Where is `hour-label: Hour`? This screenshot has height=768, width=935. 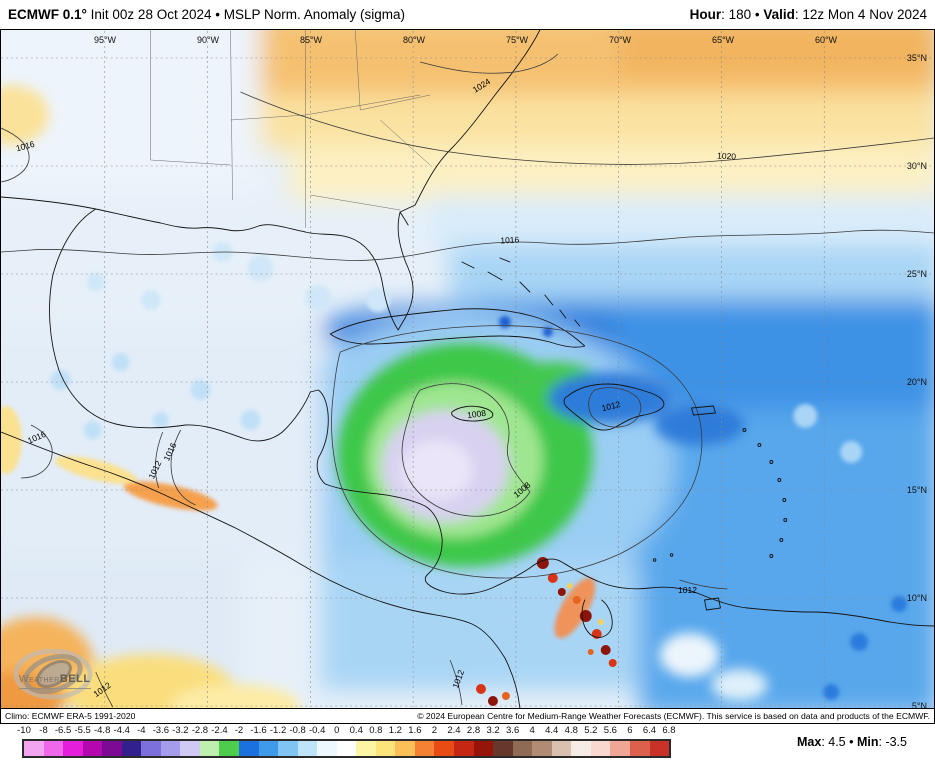
hour-label: Hour is located at coordinates (705, 14).